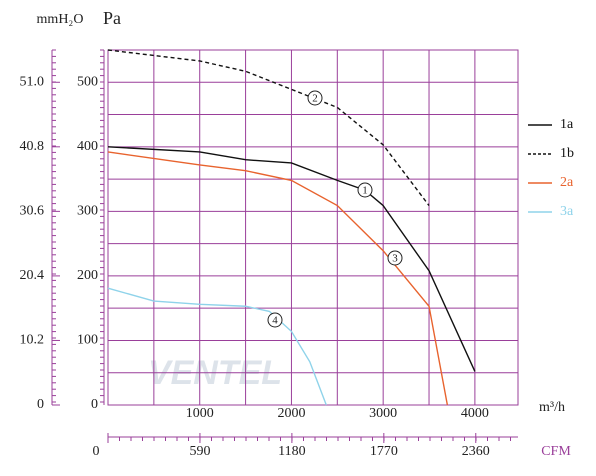 This screenshot has width=596, height=476. I want to click on legend-label: 3a, so click(567, 211).